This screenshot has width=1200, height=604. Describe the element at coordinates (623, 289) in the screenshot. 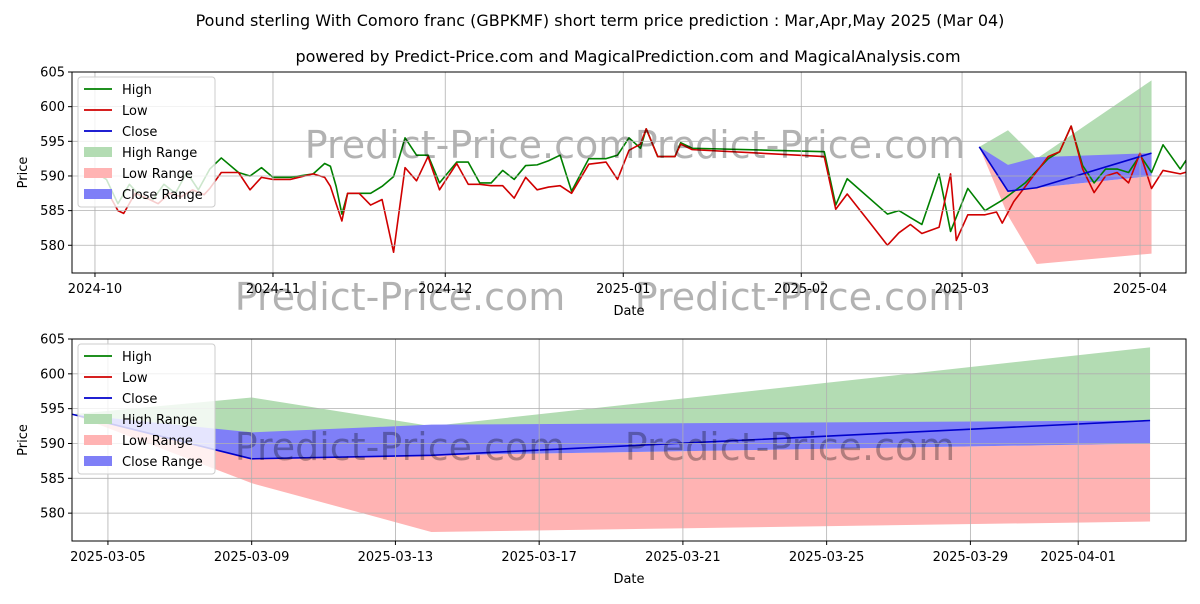

I see `x-tick-label: 2025-01` at that location.